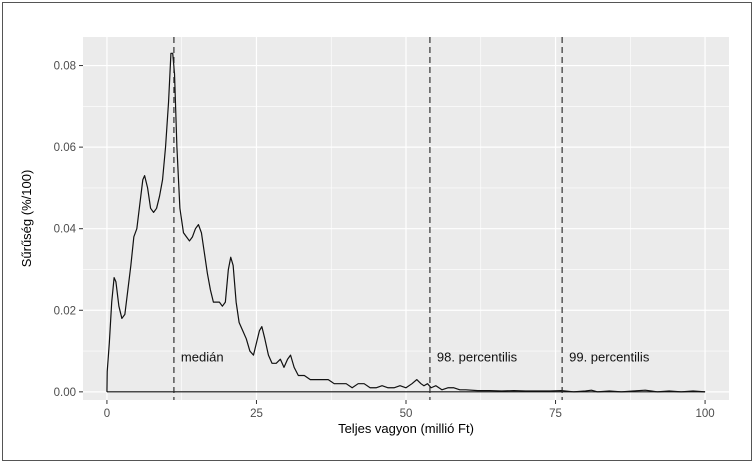  What do you see at coordinates (609, 356) in the screenshot?
I see `reference-line-label: 99. percentilis` at bounding box center [609, 356].